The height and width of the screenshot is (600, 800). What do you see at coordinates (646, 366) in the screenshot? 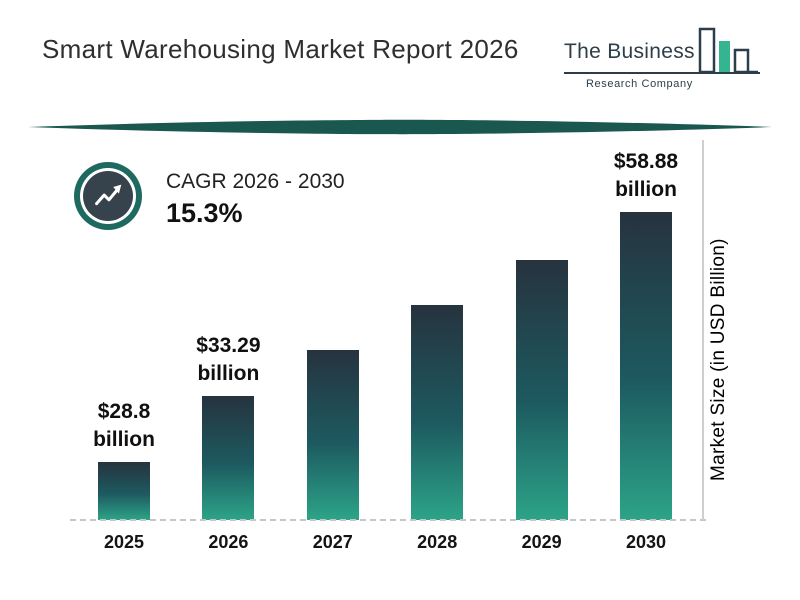
I see `bar-2030` at bounding box center [646, 366].